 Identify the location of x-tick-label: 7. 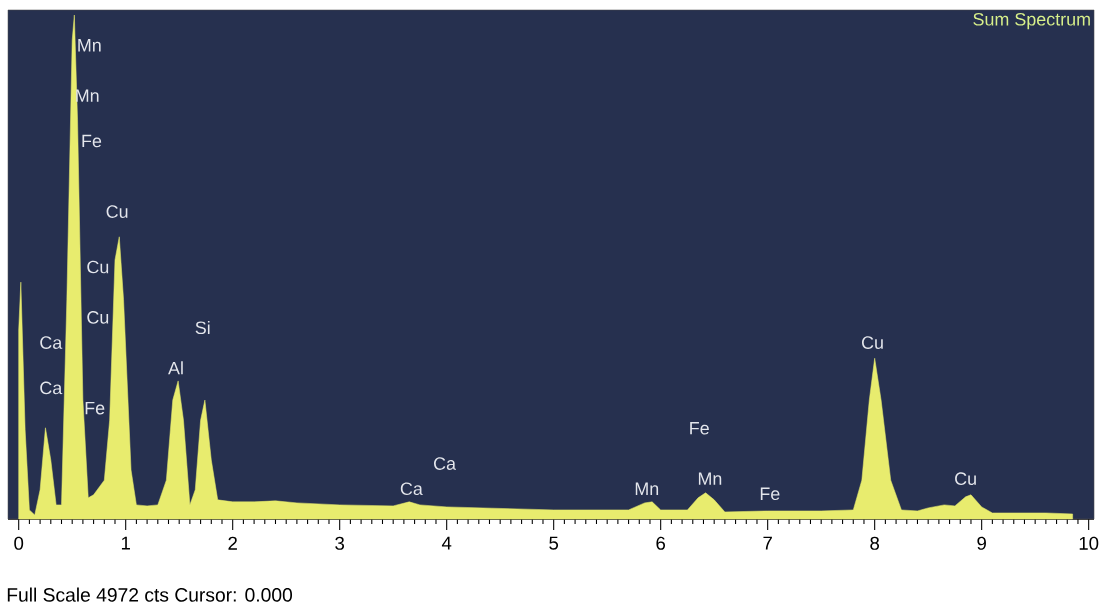
(767, 543).